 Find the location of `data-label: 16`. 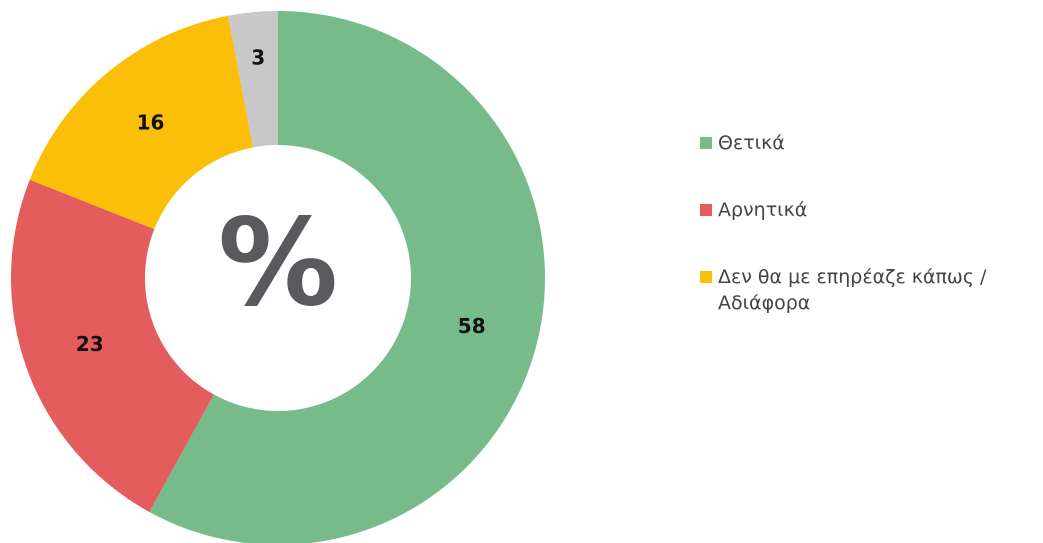

data-label: 16 is located at coordinates (151, 122).